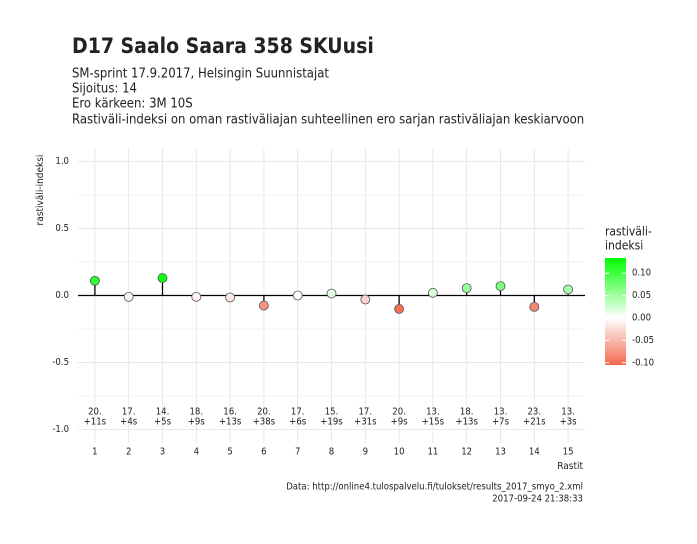  What do you see at coordinates (163, 422) in the screenshot?
I see `point-label: +5s` at bounding box center [163, 422].